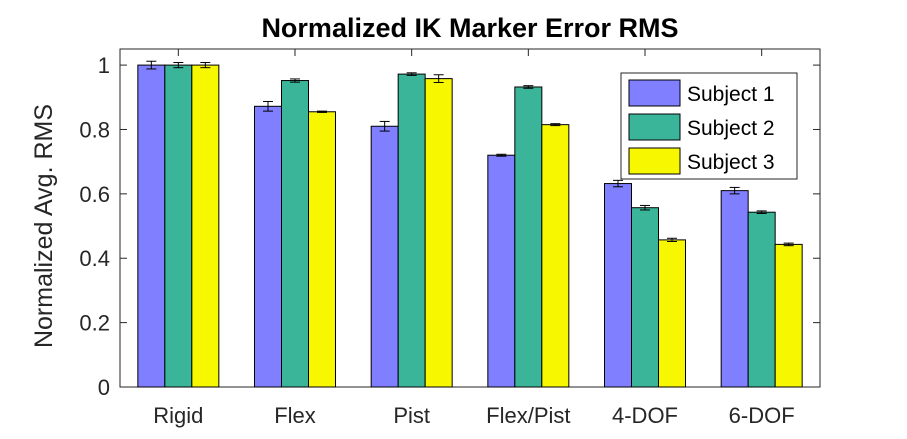 The width and height of the screenshot is (907, 439). Describe the element at coordinates (104, 387) in the screenshot. I see `y-tick-label: 0` at that location.